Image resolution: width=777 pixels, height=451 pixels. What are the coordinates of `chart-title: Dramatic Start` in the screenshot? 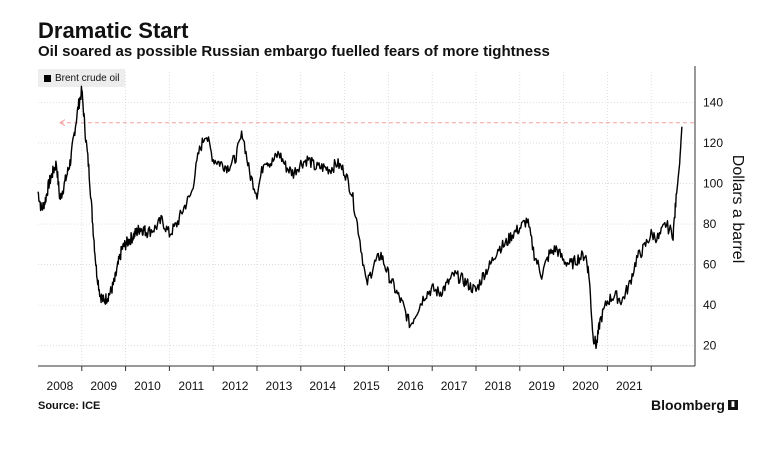 It's located at (113, 30).